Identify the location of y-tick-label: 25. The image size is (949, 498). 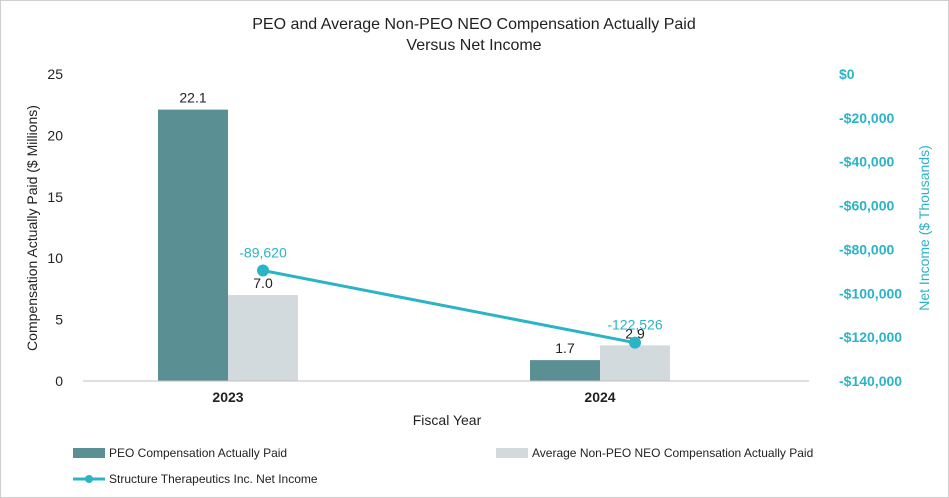
(55, 74).